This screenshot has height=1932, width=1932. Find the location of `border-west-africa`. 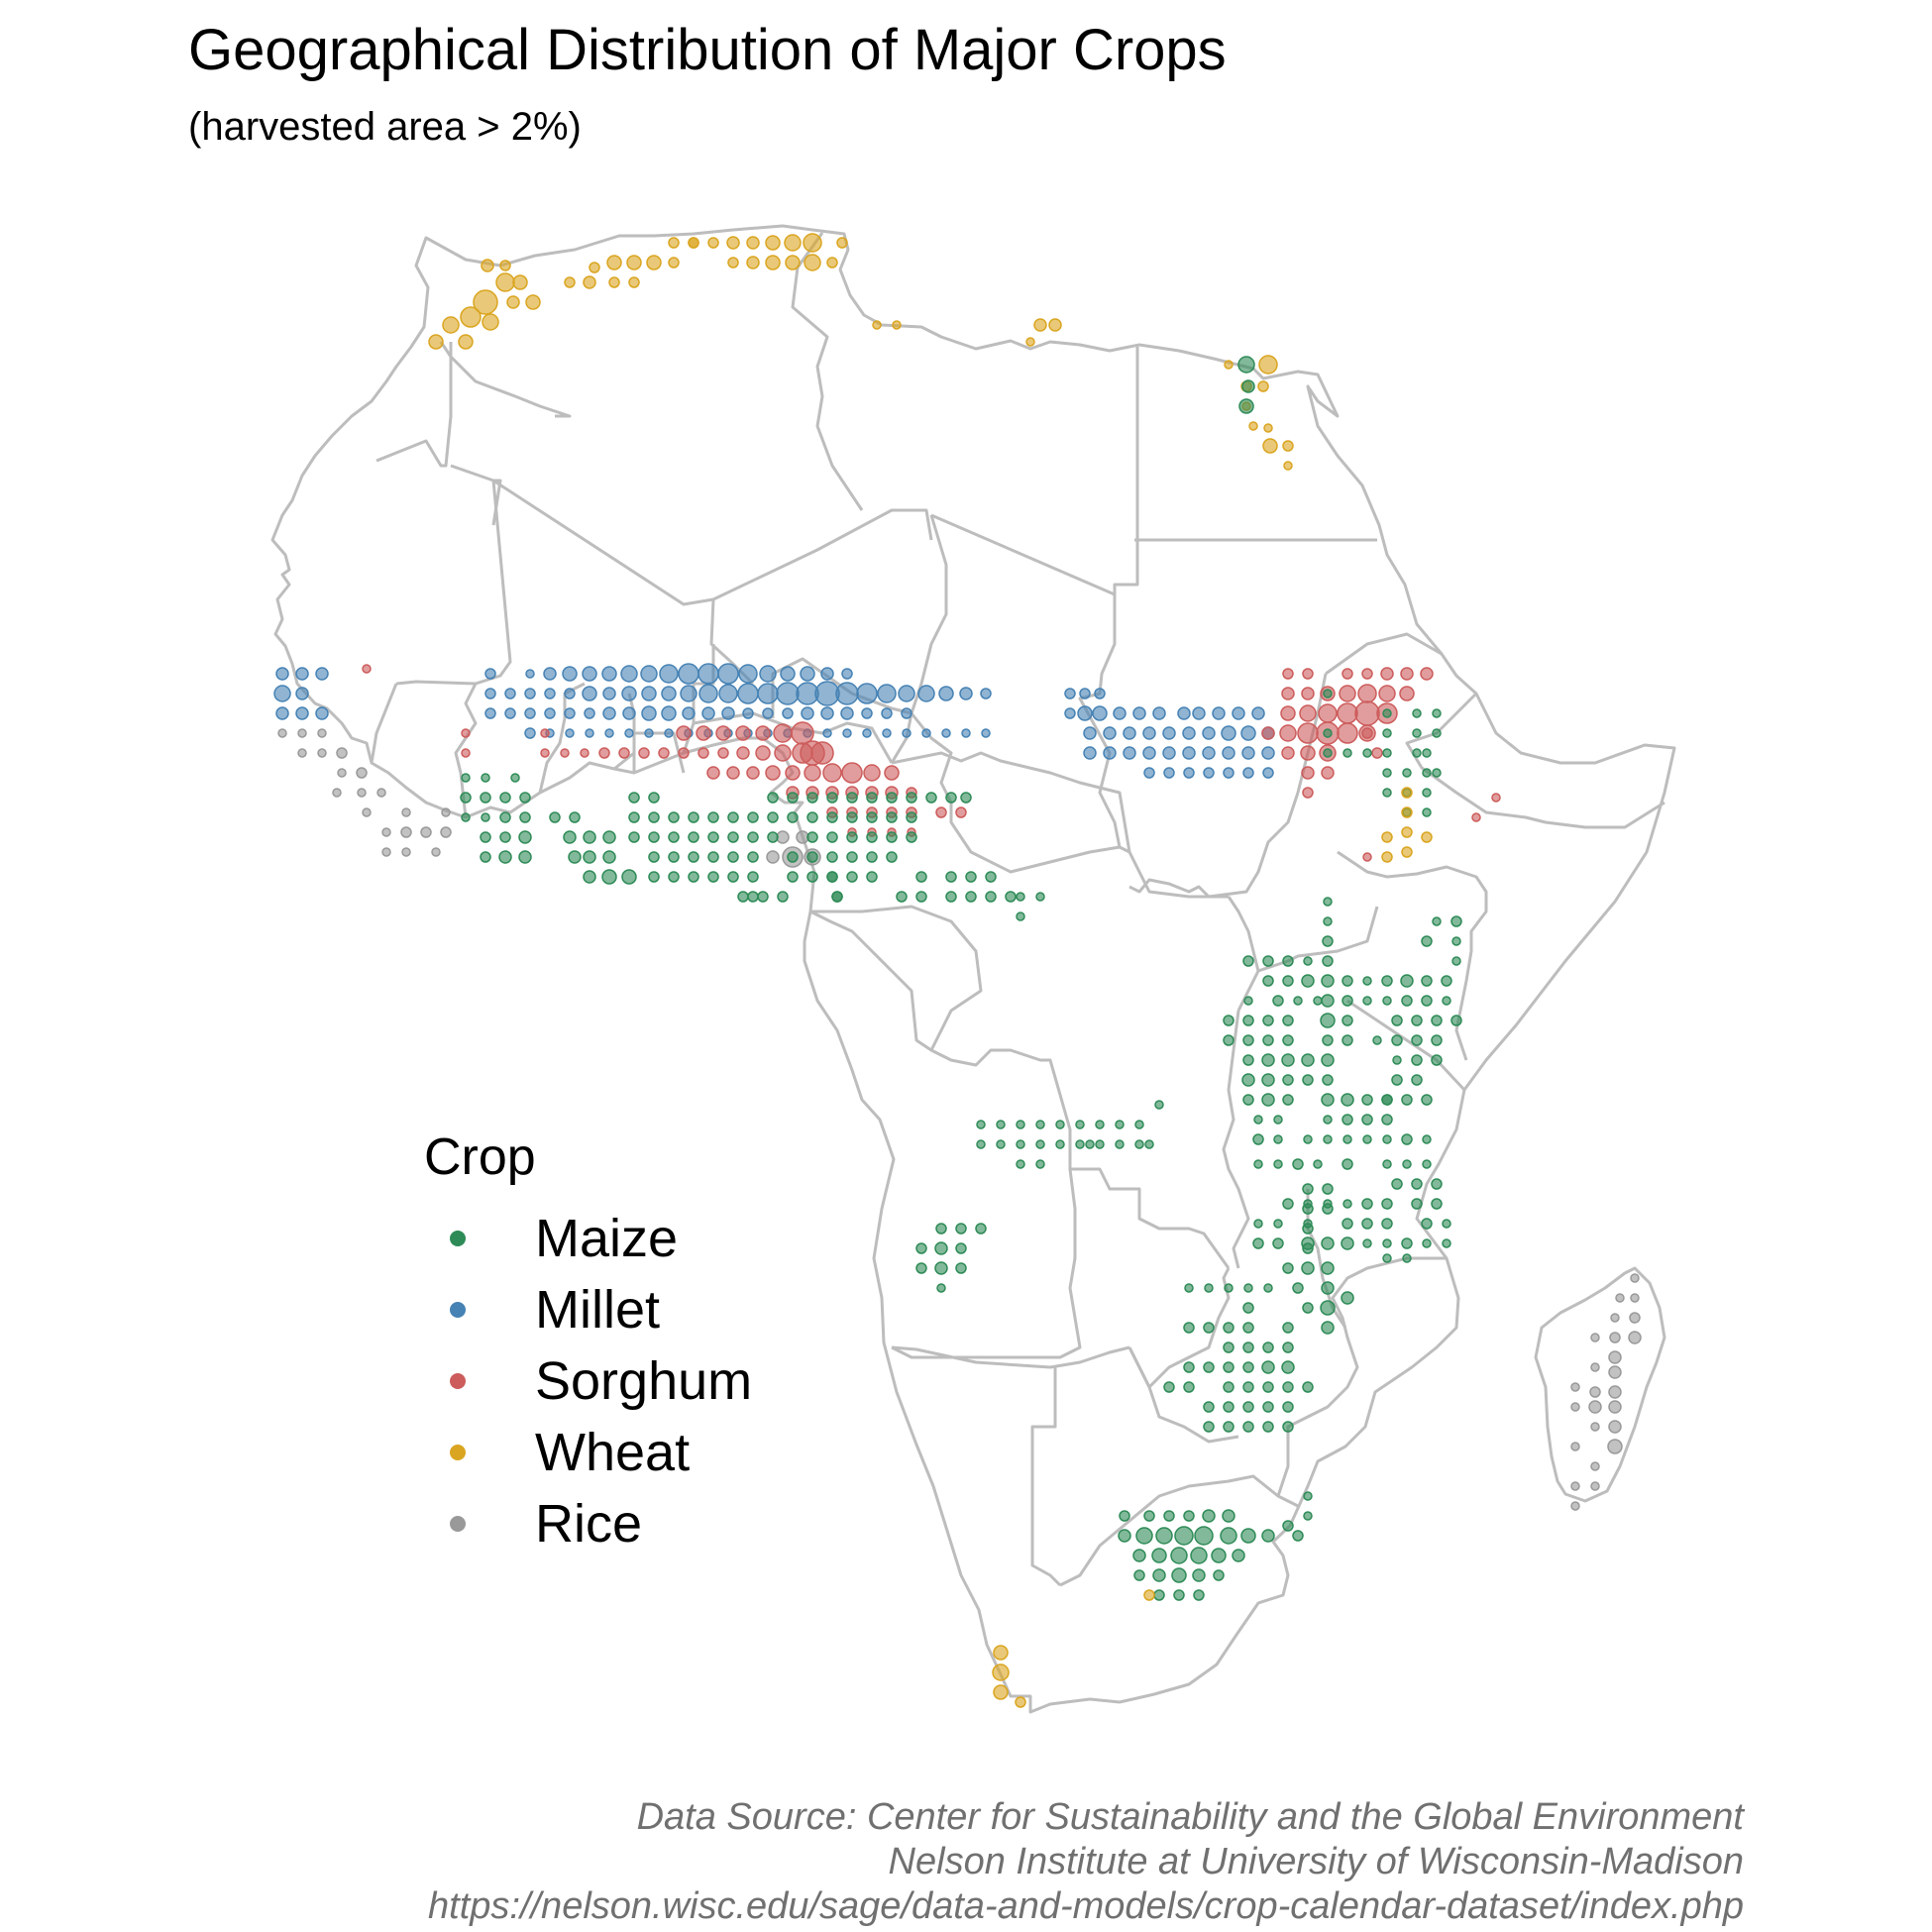

border-west-africa is located at coordinates (542, 731).